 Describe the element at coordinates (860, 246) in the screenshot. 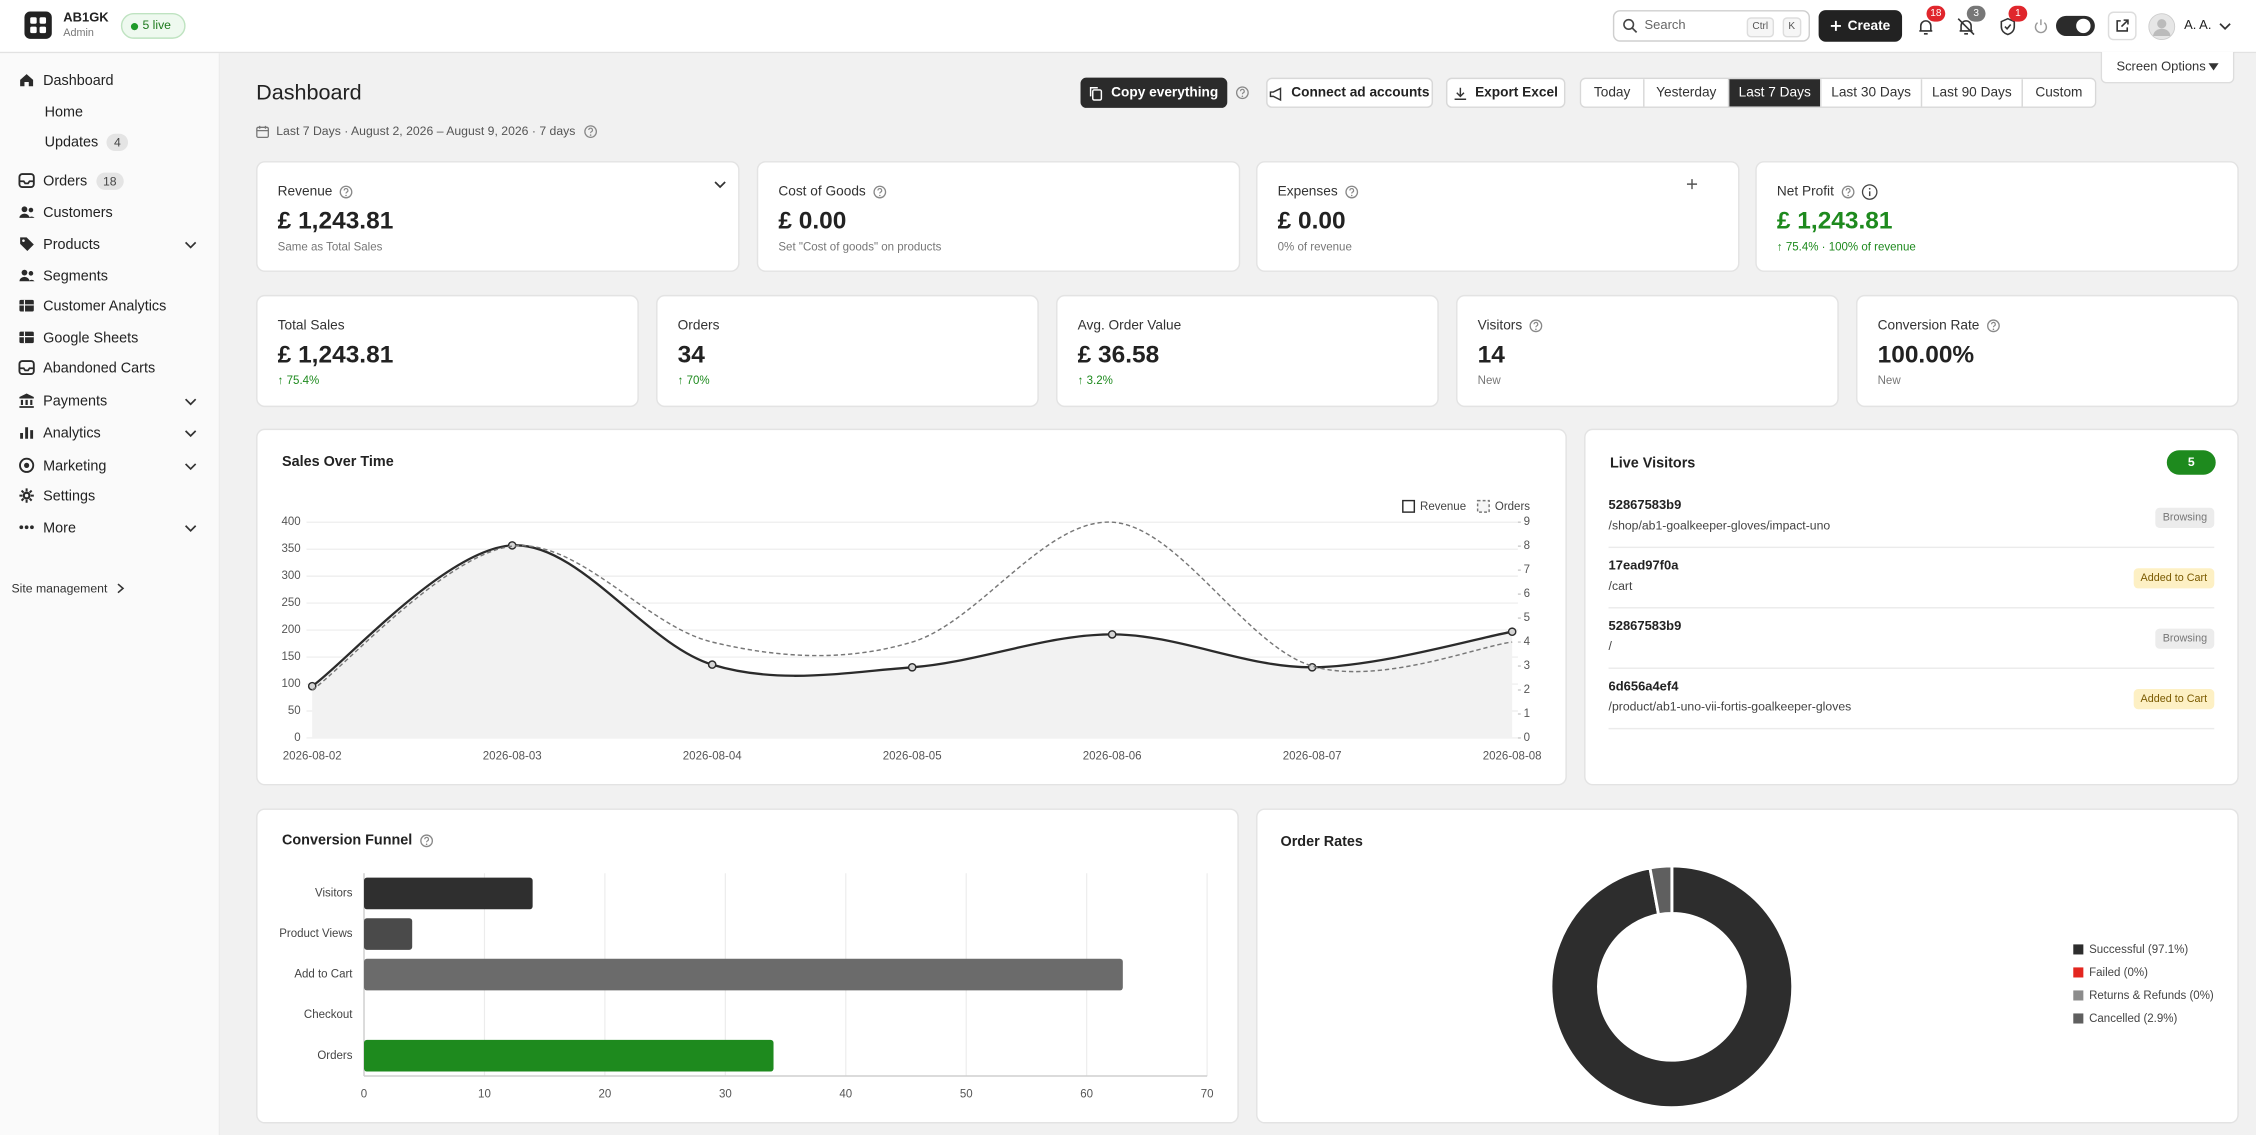

I see `stat-note: Set "Cost of goods" on products` at that location.